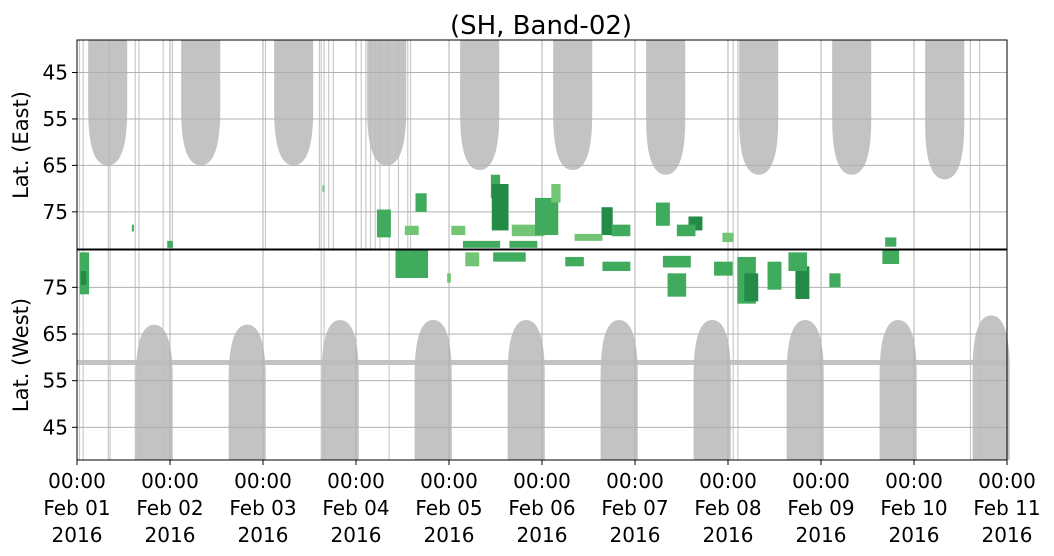 This screenshot has height=556, width=1054. What do you see at coordinates (76, 508) in the screenshot?
I see `x-tick-date: Feb 01` at bounding box center [76, 508].